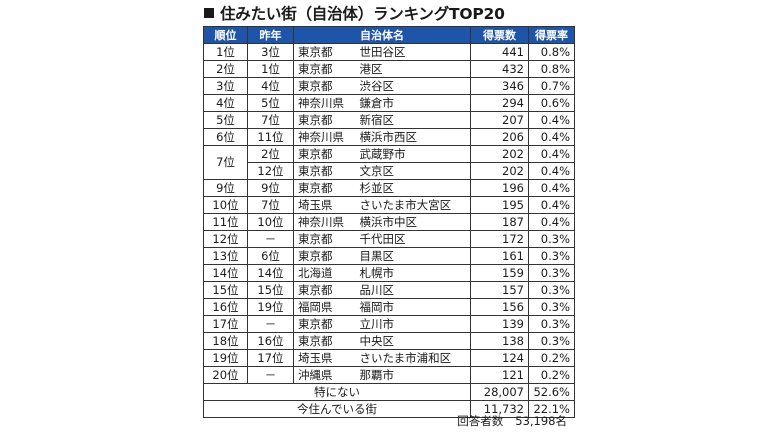  I want to click on prefecture-cell: 沖縄県, so click(324, 375).